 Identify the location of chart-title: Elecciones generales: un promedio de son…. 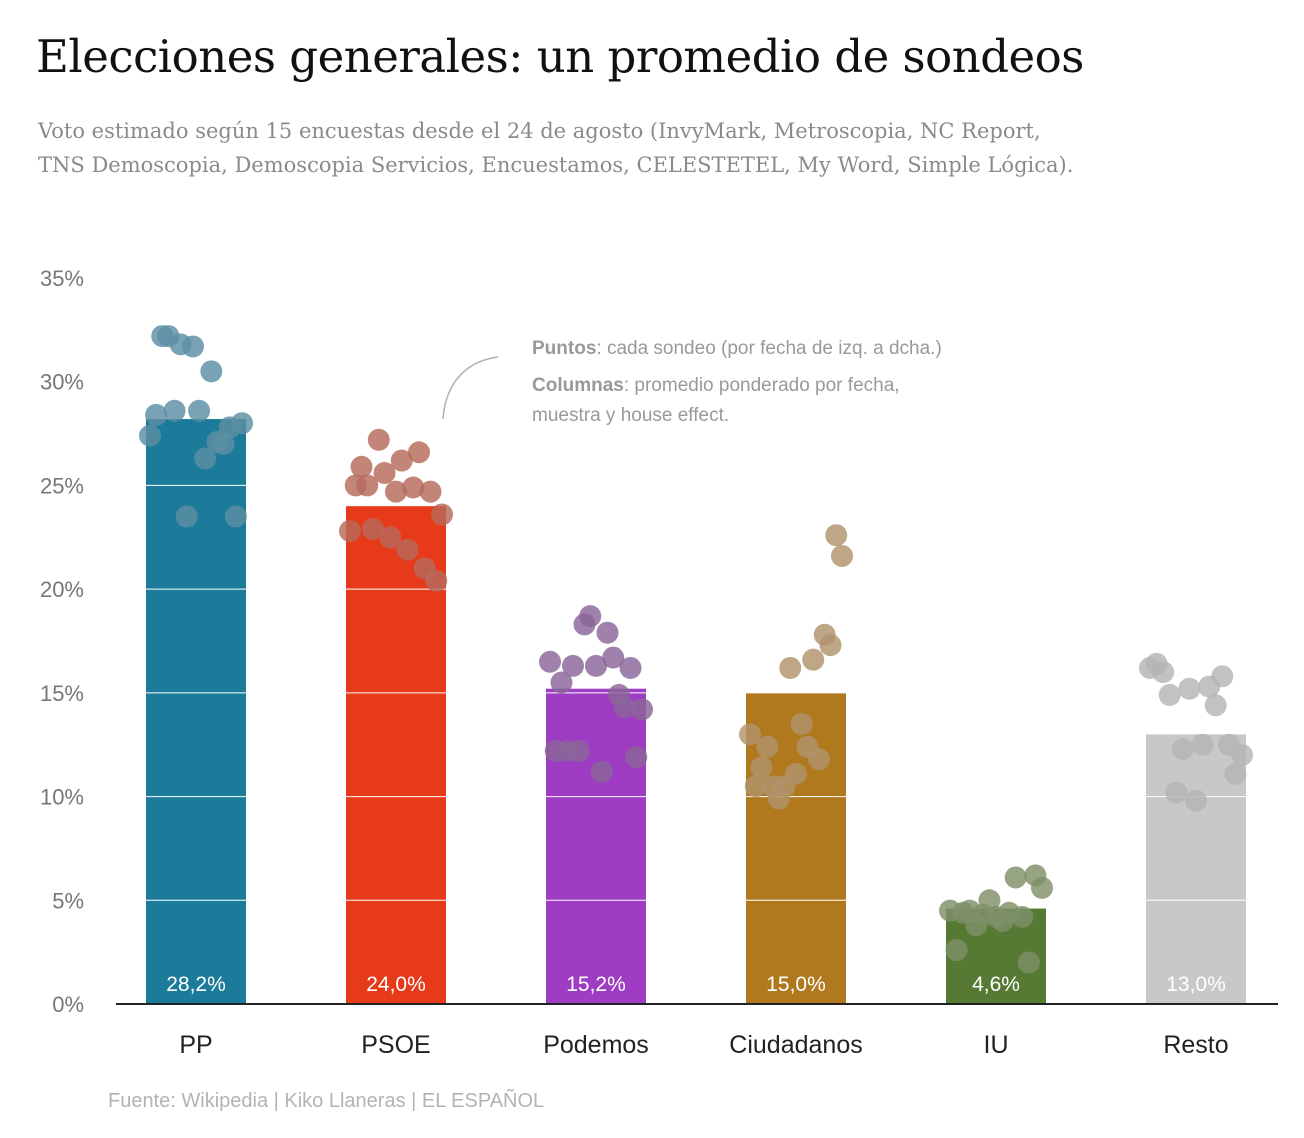
(560, 56).